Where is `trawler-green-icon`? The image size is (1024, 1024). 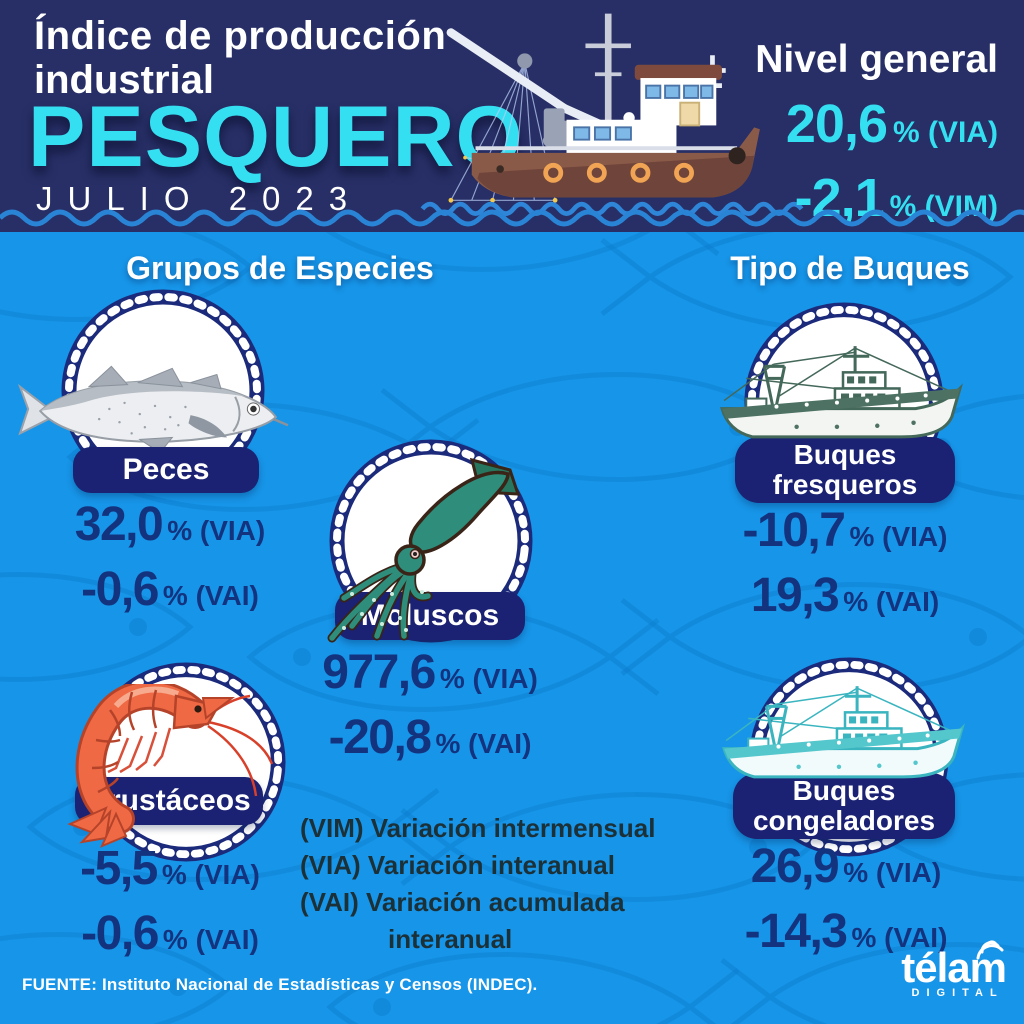 trawler-green-icon is located at coordinates (841, 392).